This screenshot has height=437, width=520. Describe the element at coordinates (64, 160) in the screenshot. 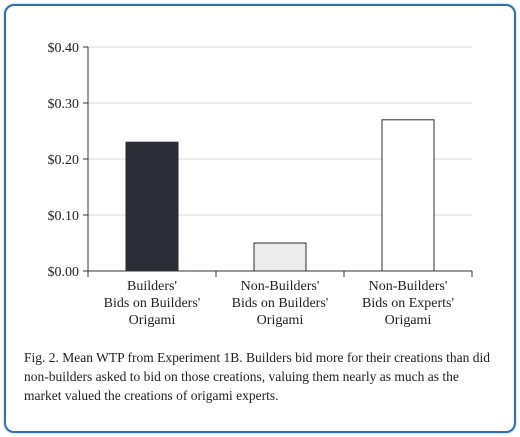

I see `y-tick-label: $0.20` at that location.